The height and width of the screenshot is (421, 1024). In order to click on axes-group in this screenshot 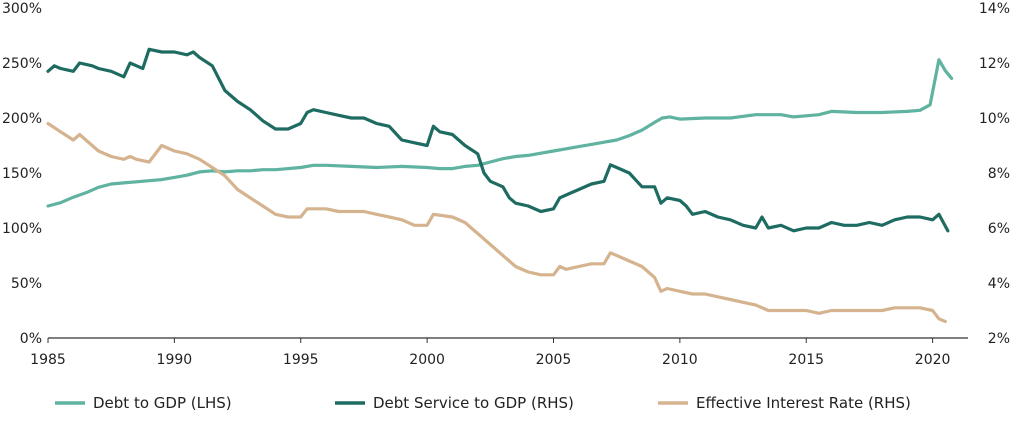, I will do `click(507, 340)`.